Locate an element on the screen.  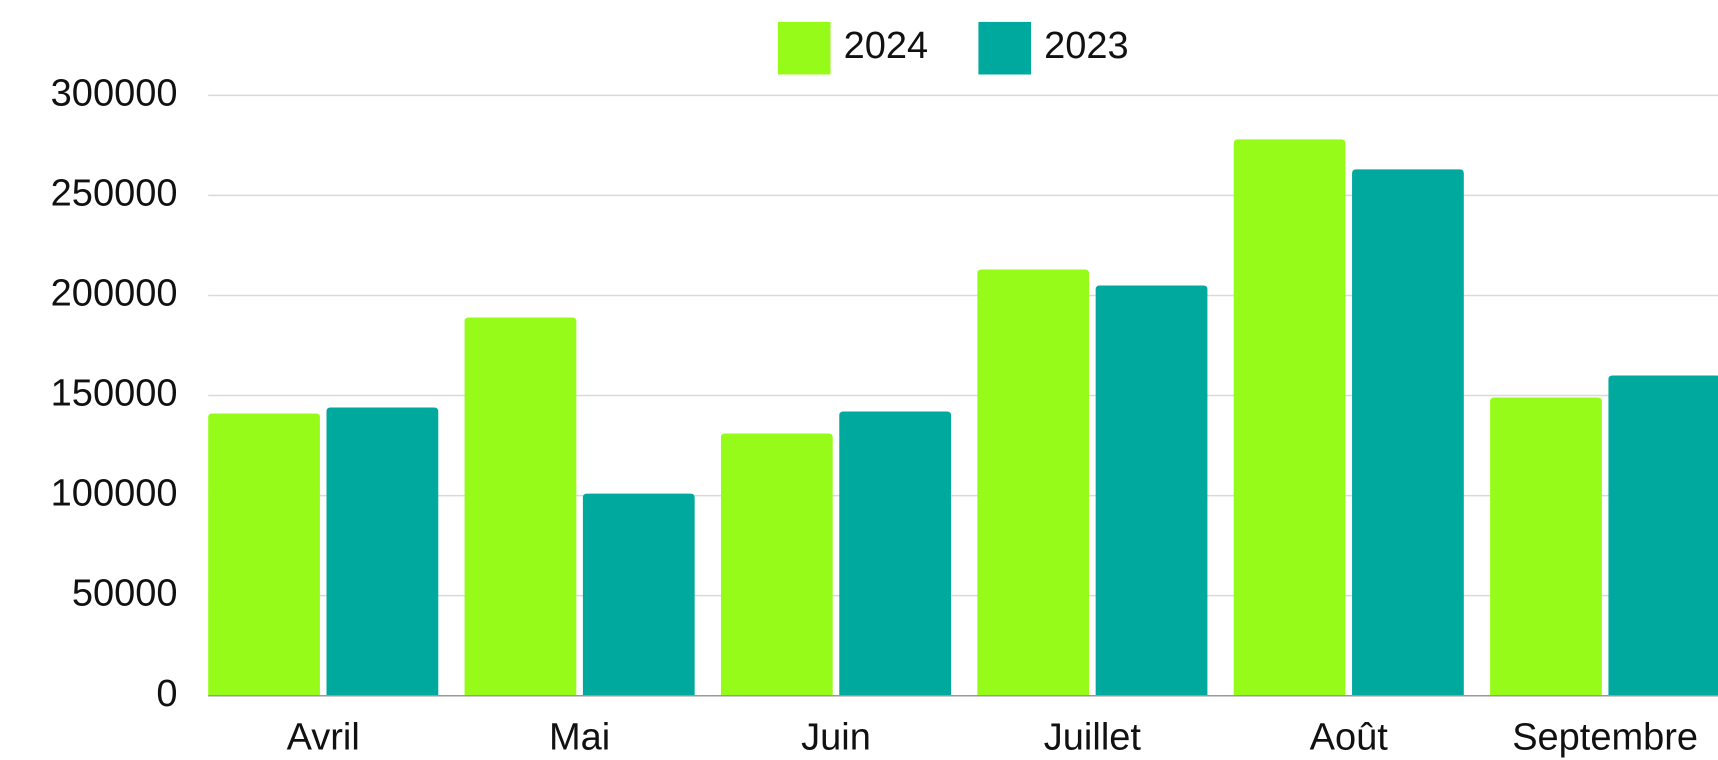
y-tick-label: 300000 is located at coordinates (114, 93).